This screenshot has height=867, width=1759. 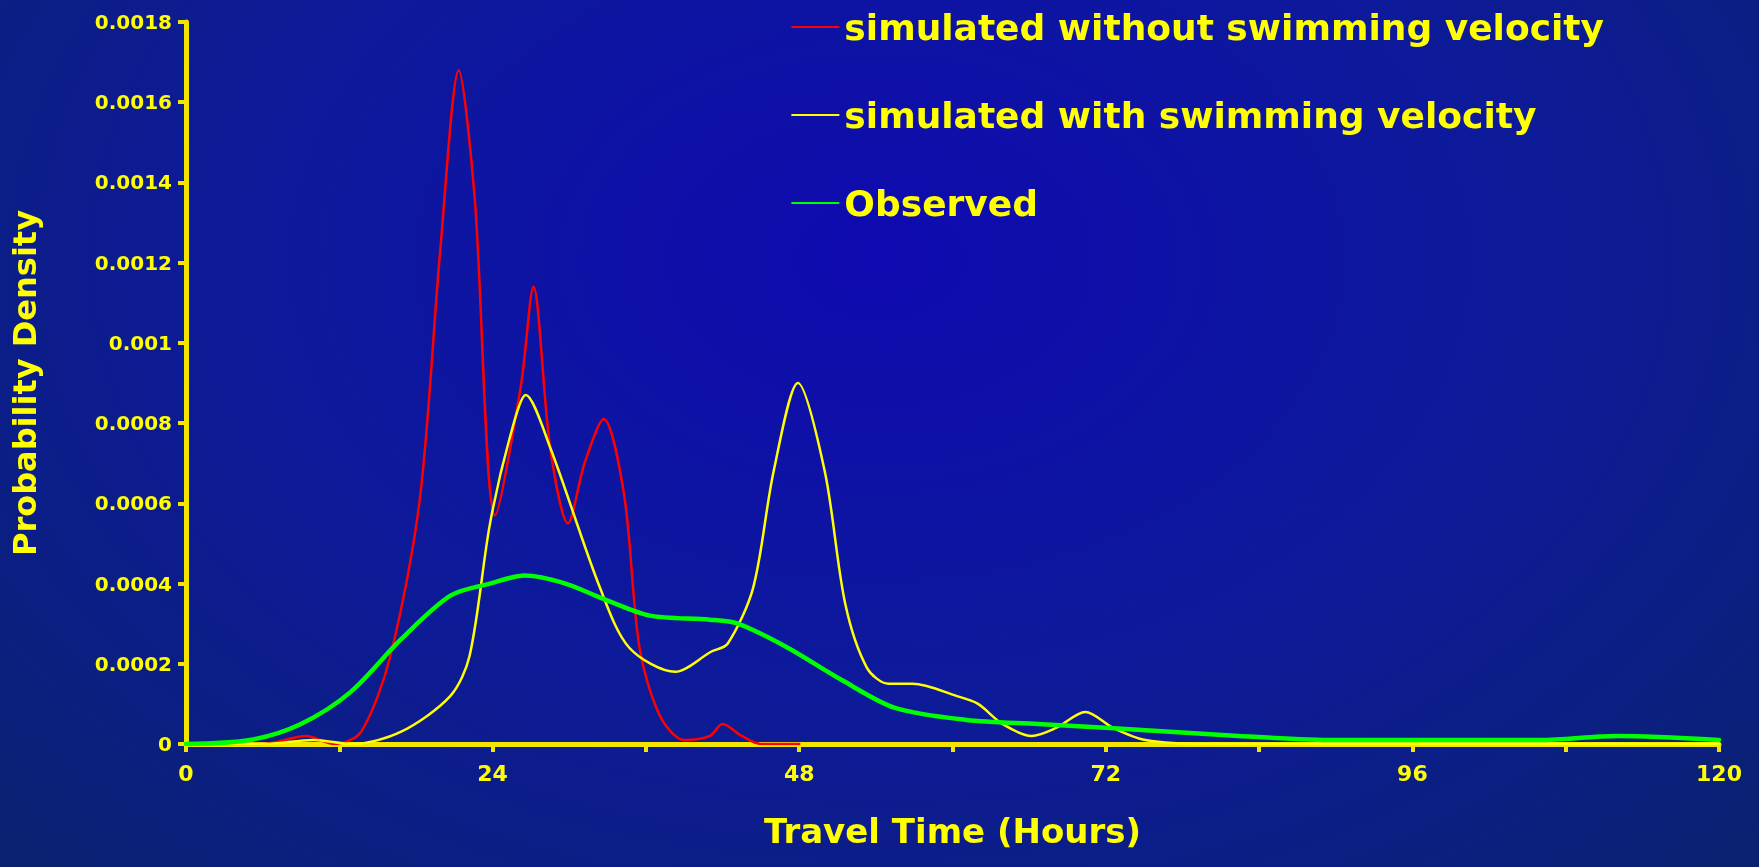 I want to click on y-tick-label: 0.0018, so click(x=133, y=22).